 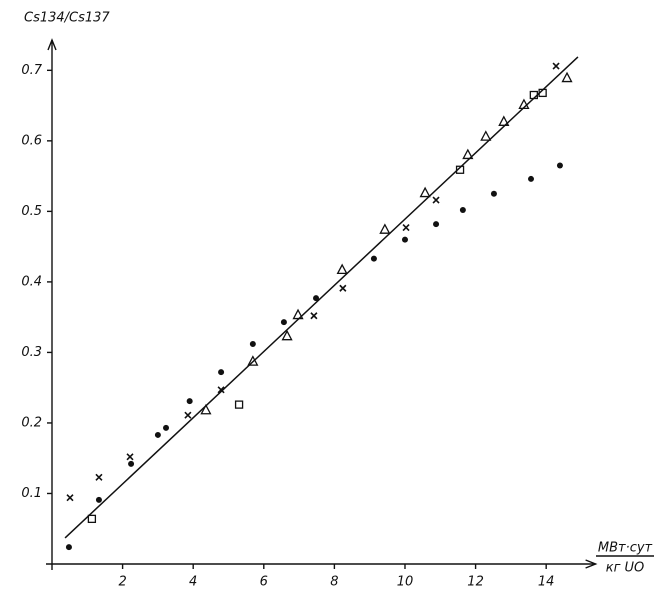 I want to click on x-tick-label: 12, so click(x=475, y=582).